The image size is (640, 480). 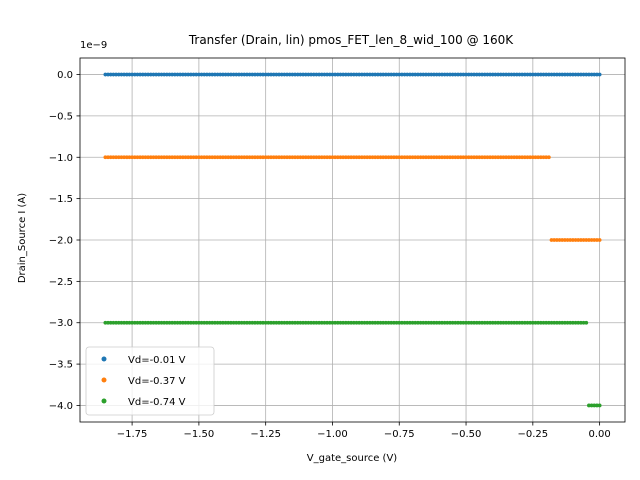 What do you see at coordinates (61, 282) in the screenshot?
I see `y-tick-label: −2.5` at bounding box center [61, 282].